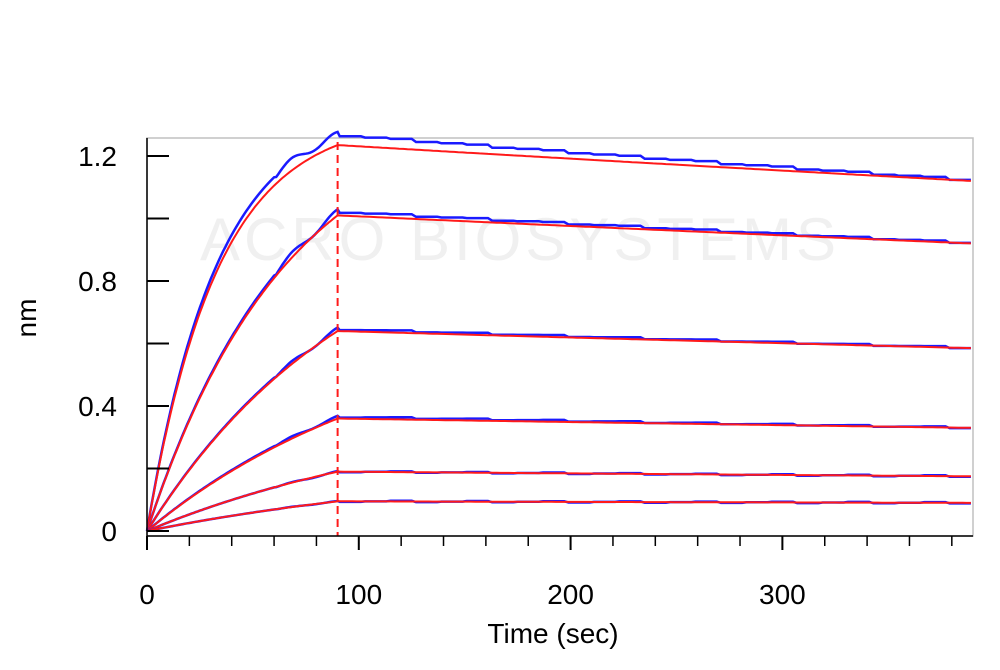 This screenshot has height=670, width=1000. I want to click on x-tick-label: 200, so click(570, 594).